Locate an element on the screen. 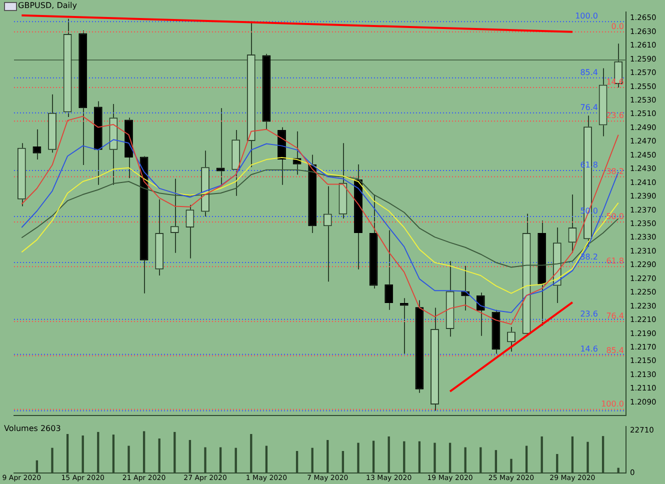  chart-title: GBPUSD, Daily is located at coordinates (47, 5).